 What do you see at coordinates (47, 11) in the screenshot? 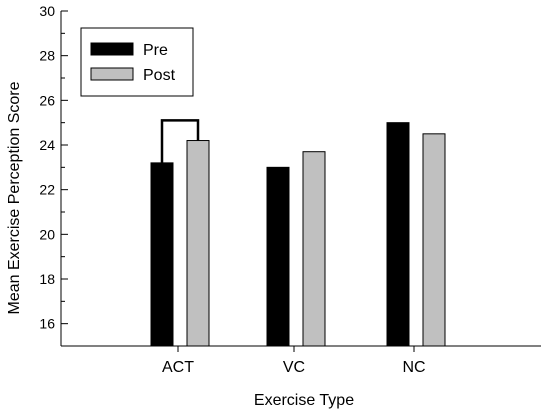
I see `y-tick-label: 30` at bounding box center [47, 11].